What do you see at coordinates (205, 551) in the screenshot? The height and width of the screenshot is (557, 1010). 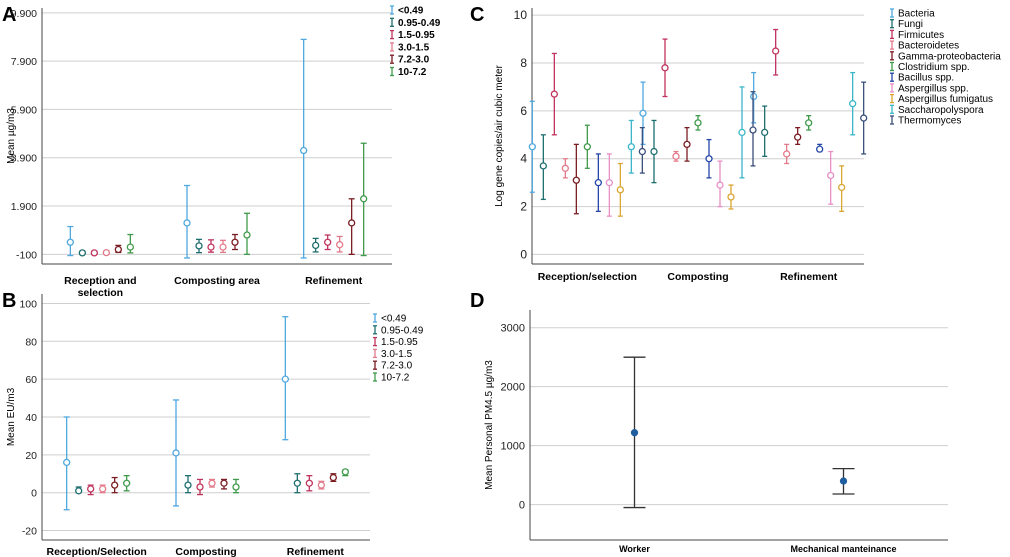 I see `x-category-label: Composting` at bounding box center [205, 551].